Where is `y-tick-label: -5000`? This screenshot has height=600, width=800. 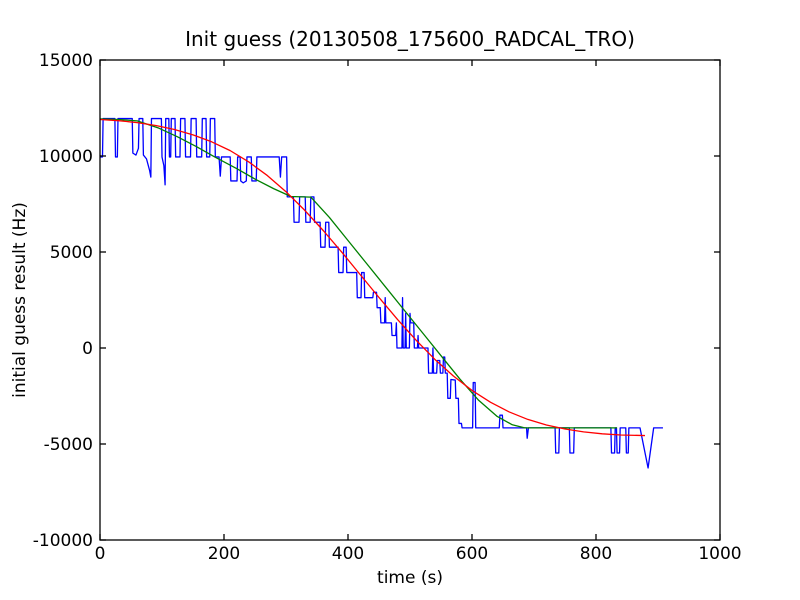
y-tick-label: -5000 is located at coordinates (68, 445).